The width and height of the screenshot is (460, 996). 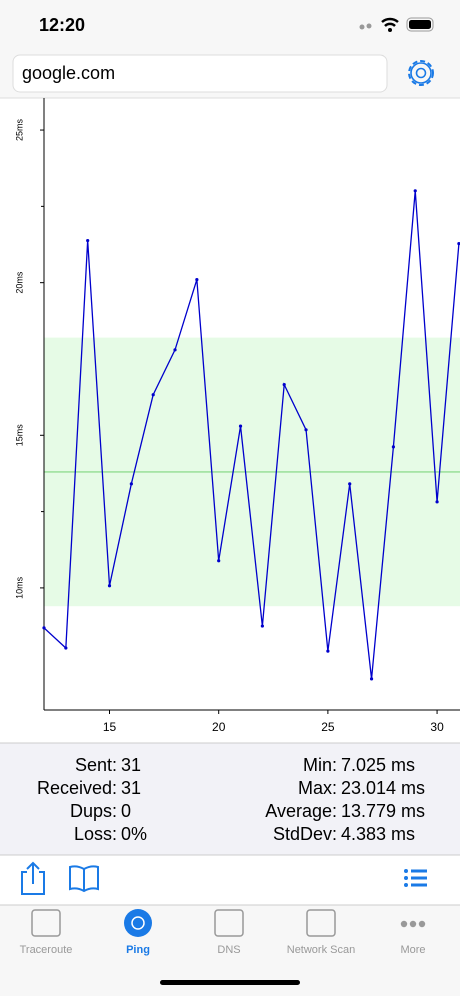 What do you see at coordinates (84, 879) in the screenshot?
I see `book-button` at bounding box center [84, 879].